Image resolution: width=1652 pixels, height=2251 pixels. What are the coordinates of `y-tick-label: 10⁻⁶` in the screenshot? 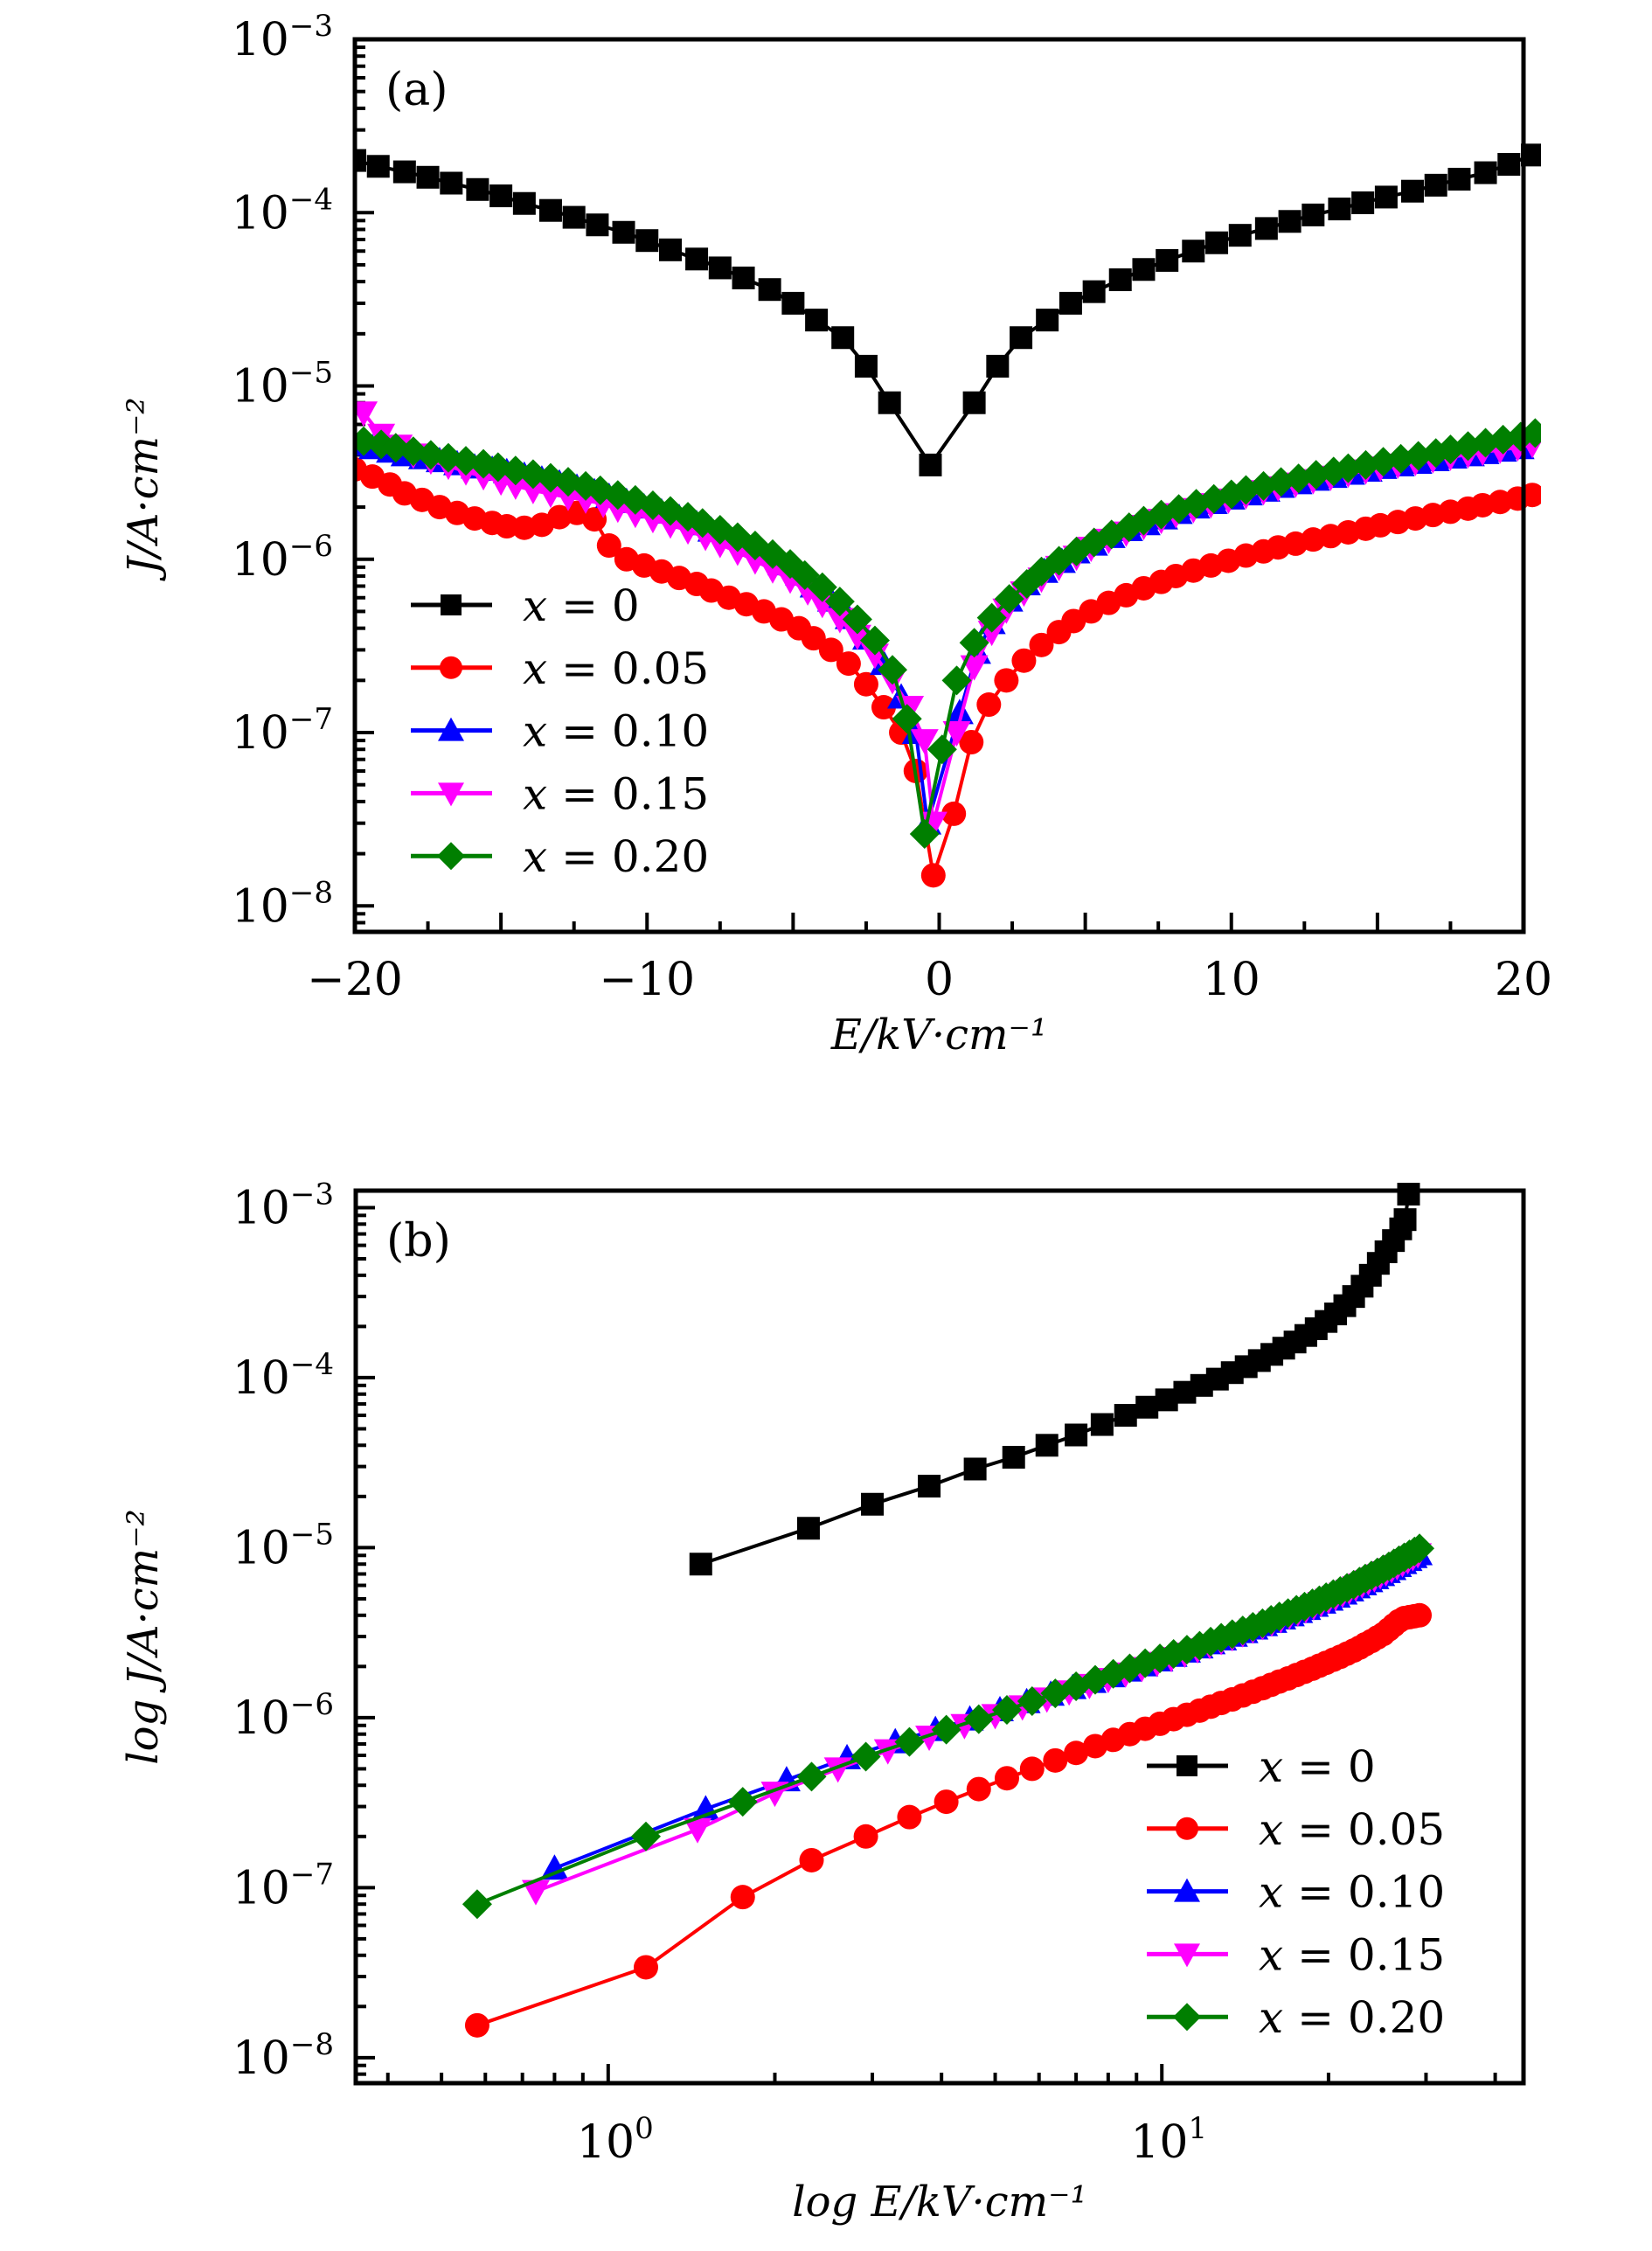 It's located at (282, 558).